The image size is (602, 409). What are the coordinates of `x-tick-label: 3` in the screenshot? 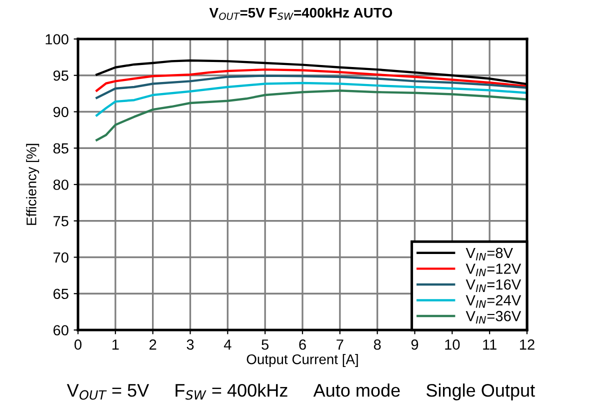 It's located at (190, 344).